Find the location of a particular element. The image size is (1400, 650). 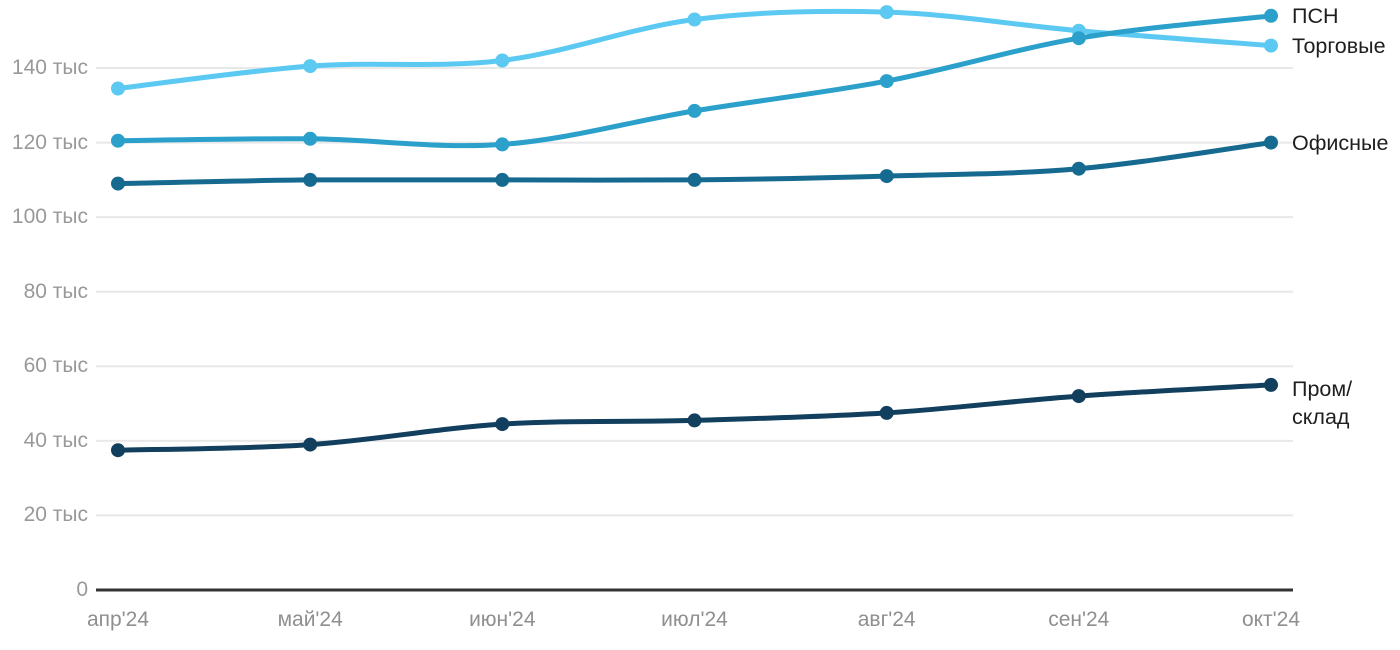

series-points-ofisnye is located at coordinates (694, 163).